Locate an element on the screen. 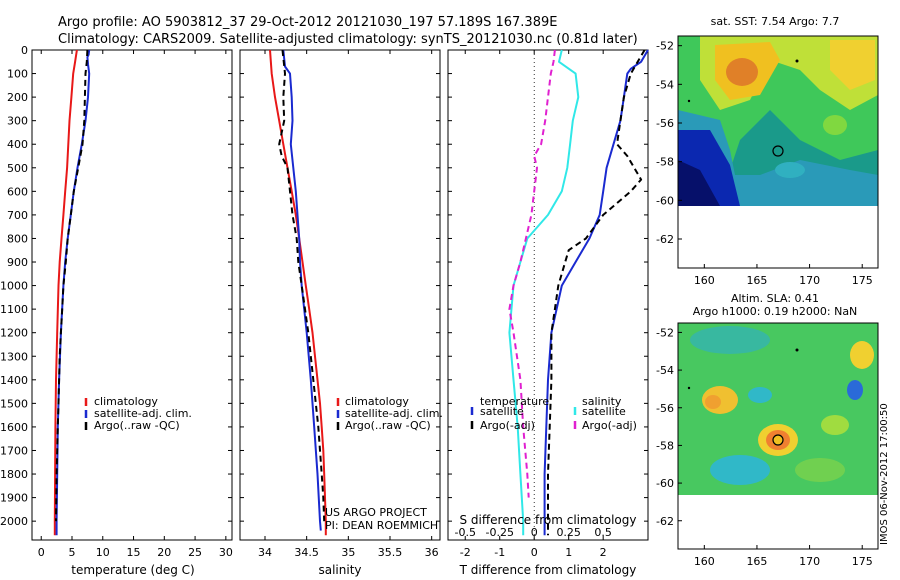  x-tick-label: 15 is located at coordinates (134, 552).